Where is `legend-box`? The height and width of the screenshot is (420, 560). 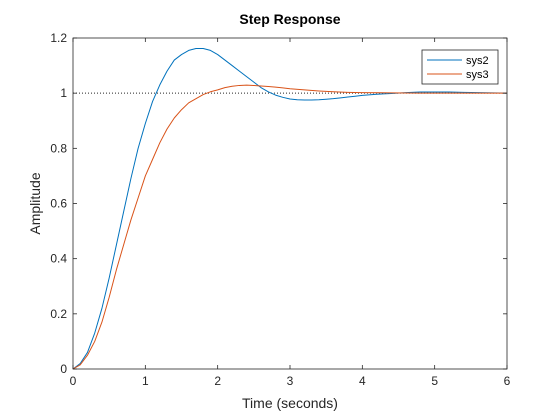
legend-box is located at coordinates (460, 67).